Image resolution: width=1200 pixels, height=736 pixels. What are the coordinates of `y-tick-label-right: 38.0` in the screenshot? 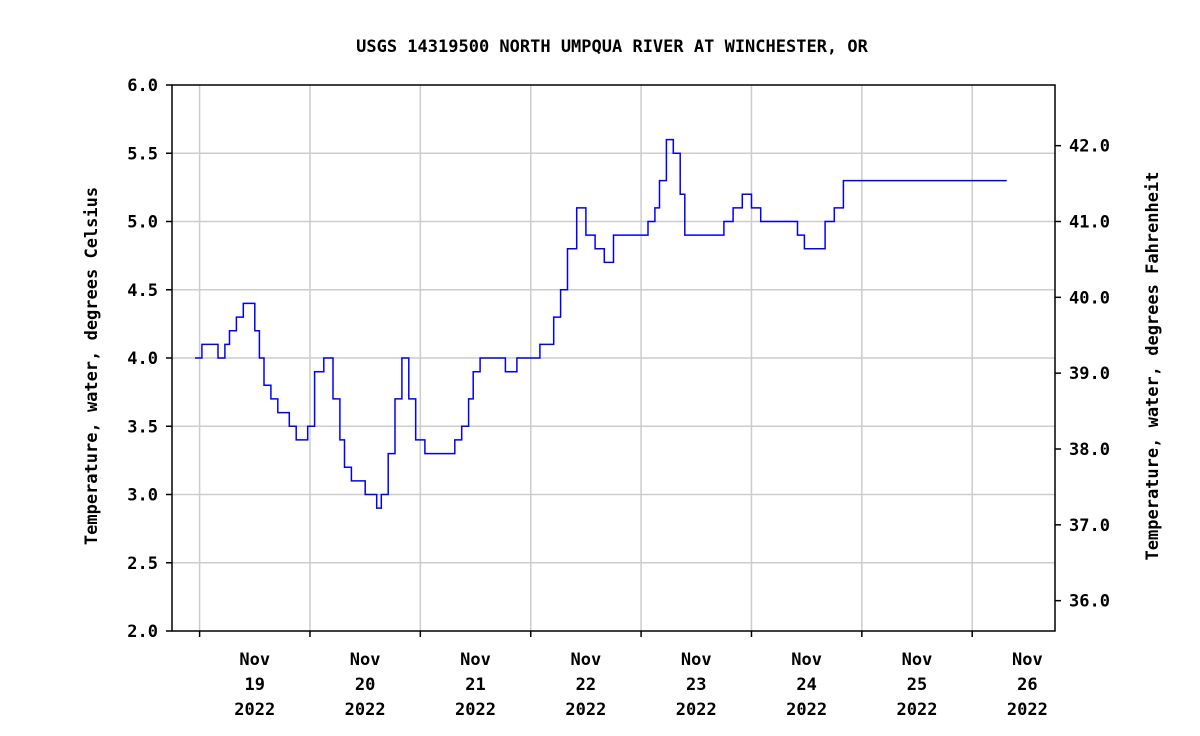 It's located at (1089, 450).